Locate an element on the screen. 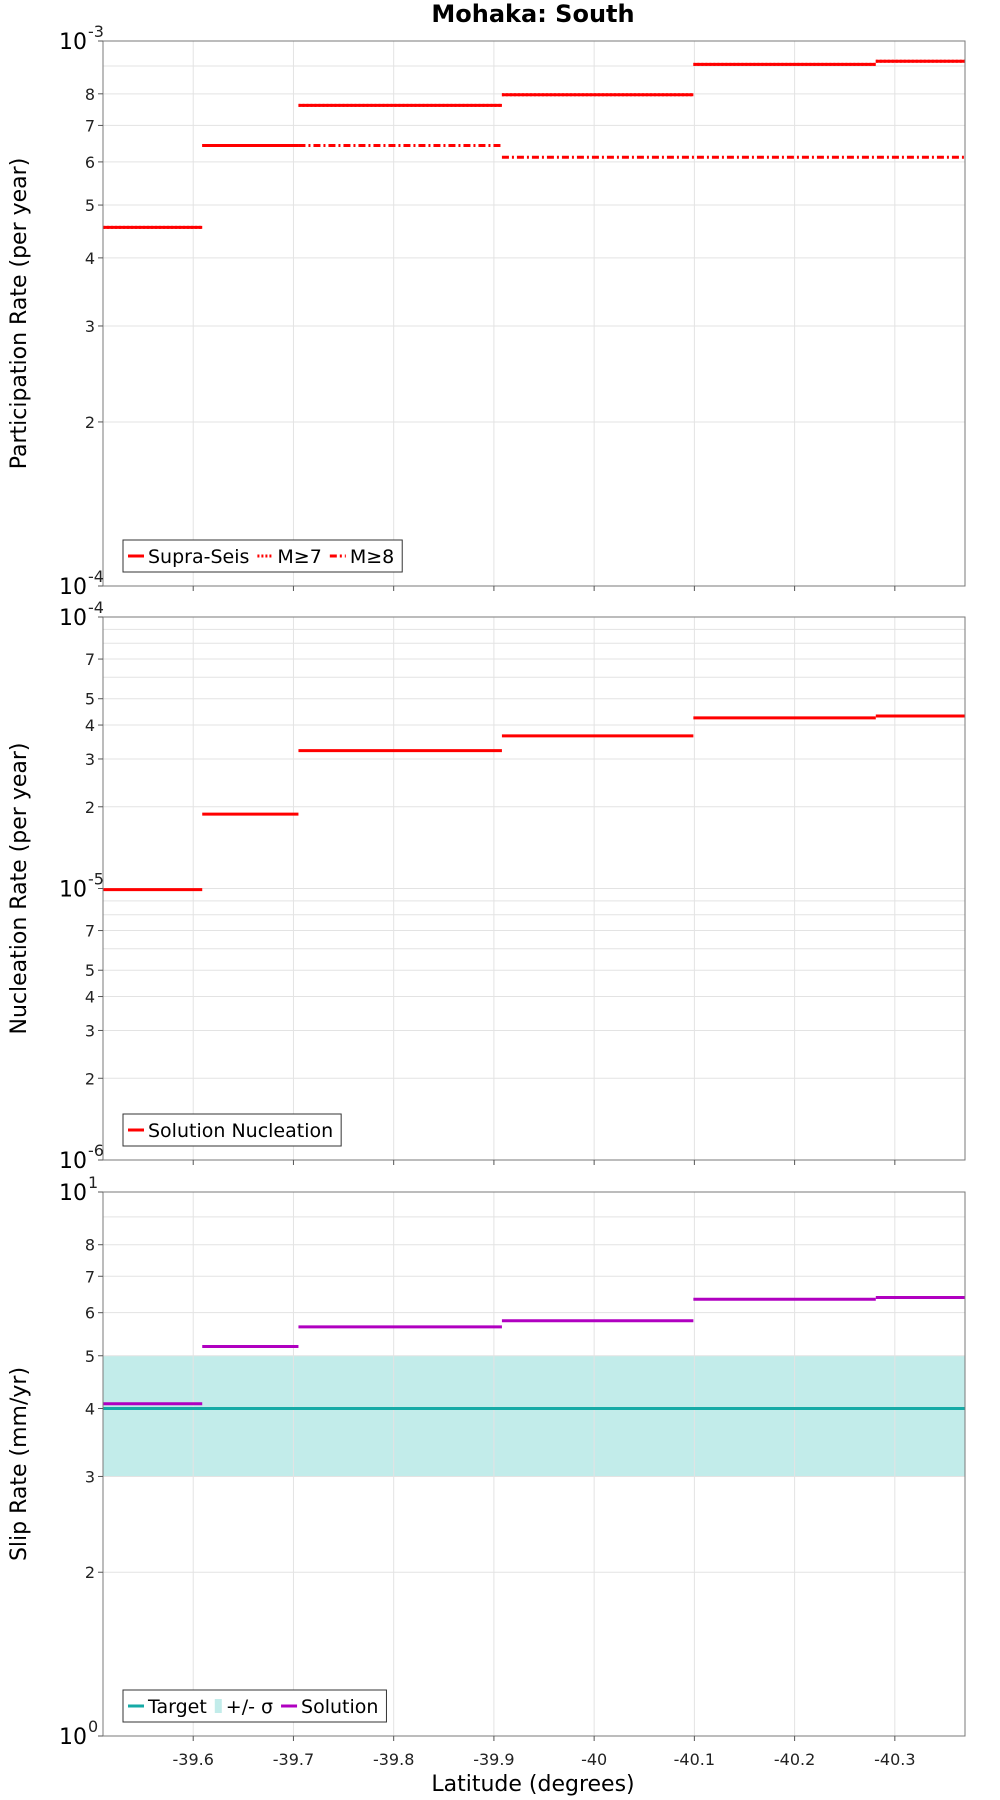 This screenshot has width=1000, height=1800. decade-exponent: 1 is located at coordinates (93, 1182).